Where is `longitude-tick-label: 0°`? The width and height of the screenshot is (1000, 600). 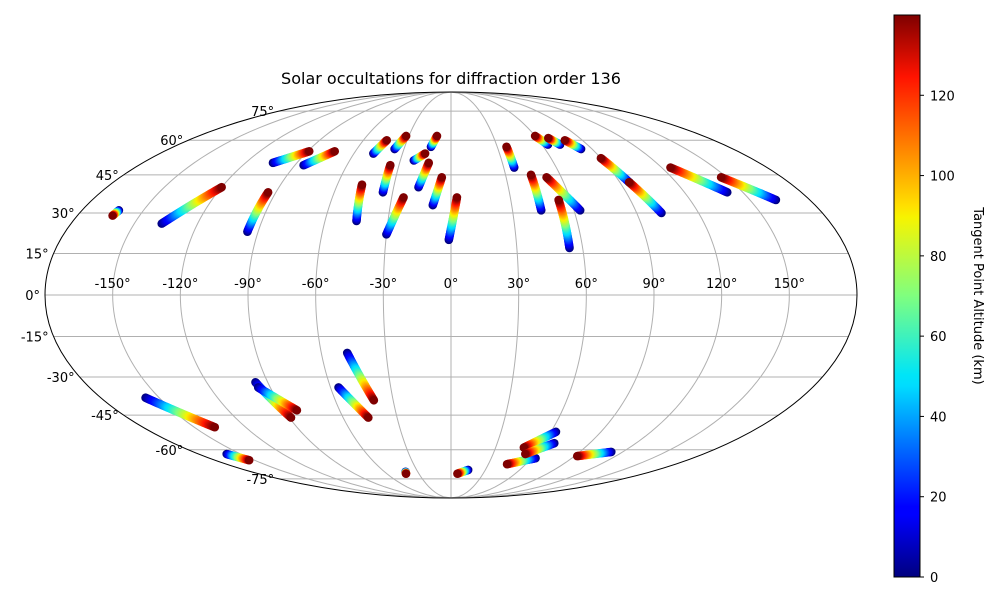 longitude-tick-label: 0° is located at coordinates (451, 284).